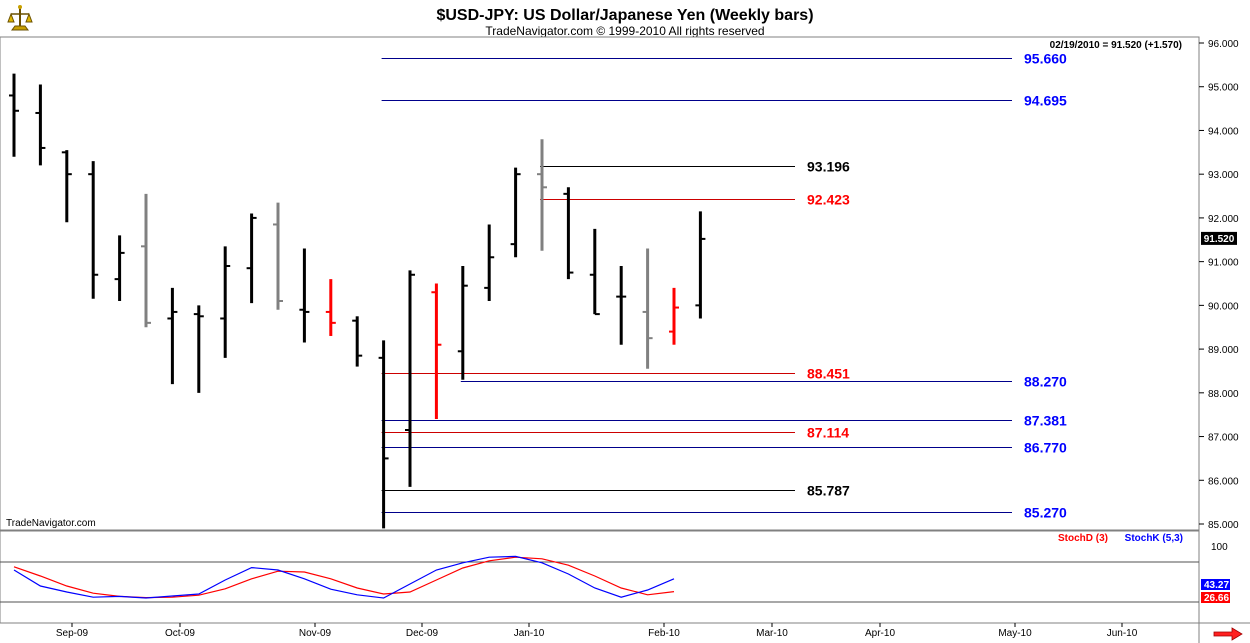  I want to click on price-tick-label: 95.000, so click(1223, 88).